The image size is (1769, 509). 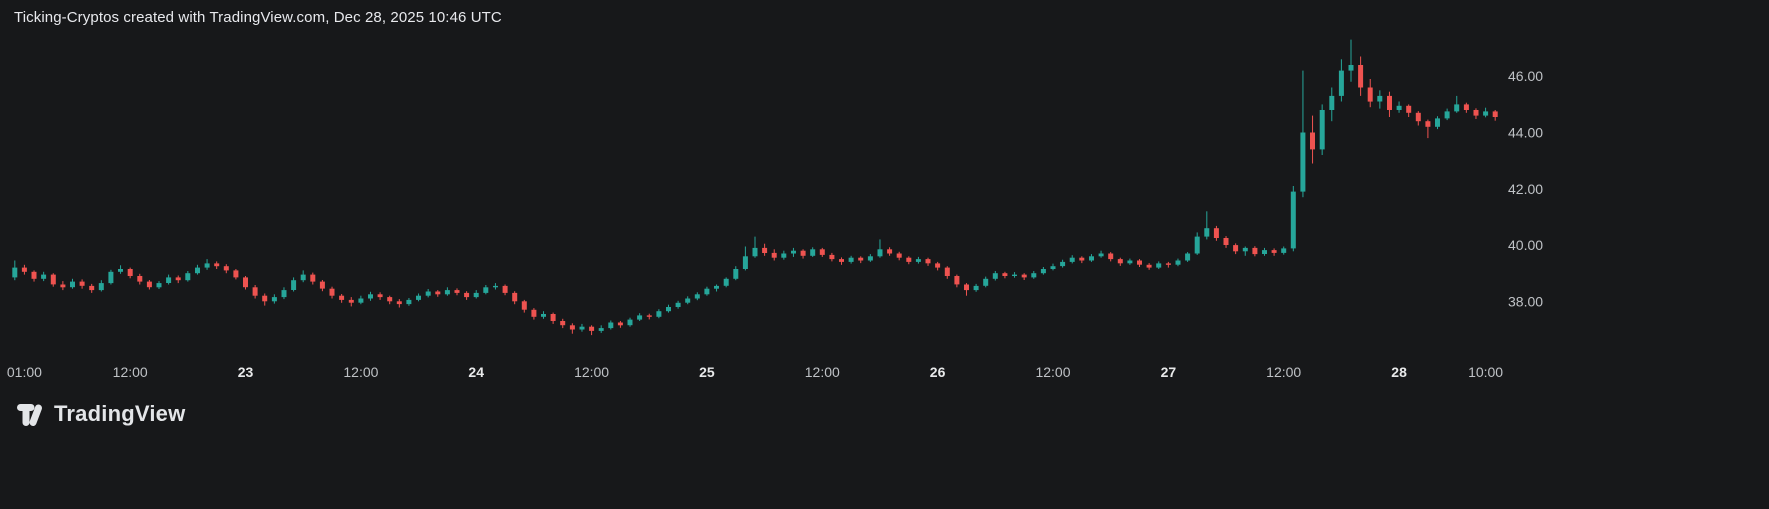 I want to click on tradingview-logo-text: TradingView, so click(x=120, y=413).